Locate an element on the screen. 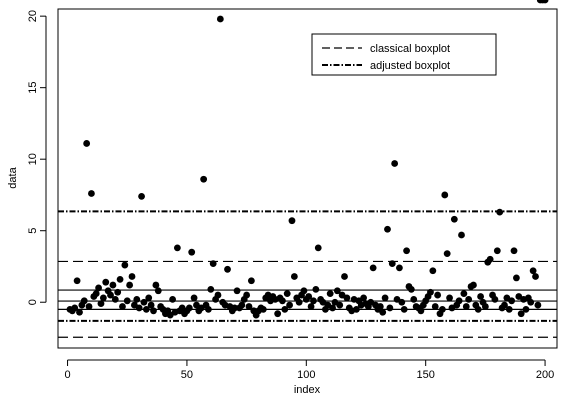 The width and height of the screenshot is (561, 398). legend-box is located at coordinates (404, 54).